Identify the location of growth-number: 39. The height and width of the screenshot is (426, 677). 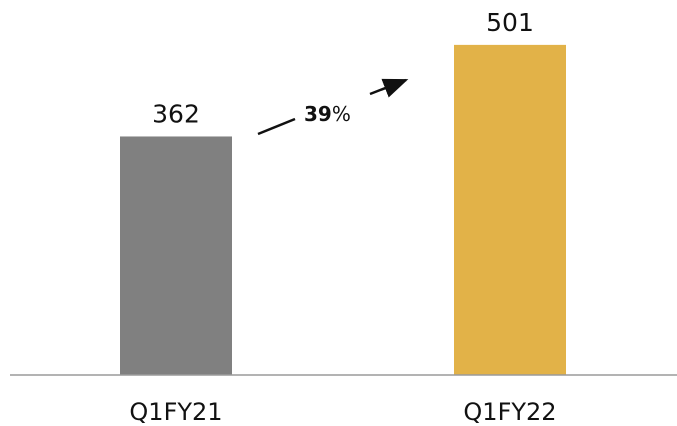
(318, 114).